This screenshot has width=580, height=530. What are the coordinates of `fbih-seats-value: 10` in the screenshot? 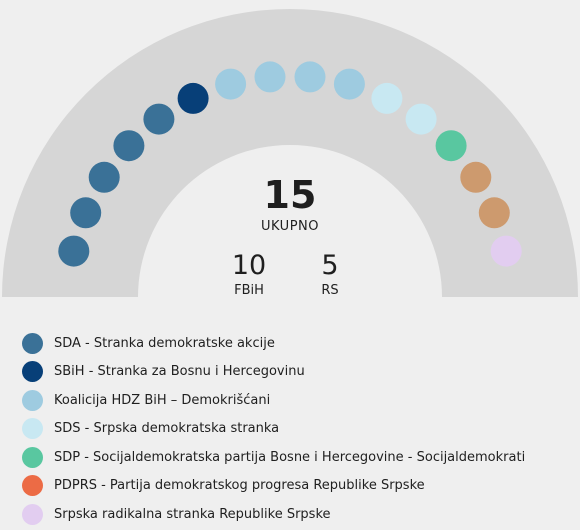 It's located at (249, 265).